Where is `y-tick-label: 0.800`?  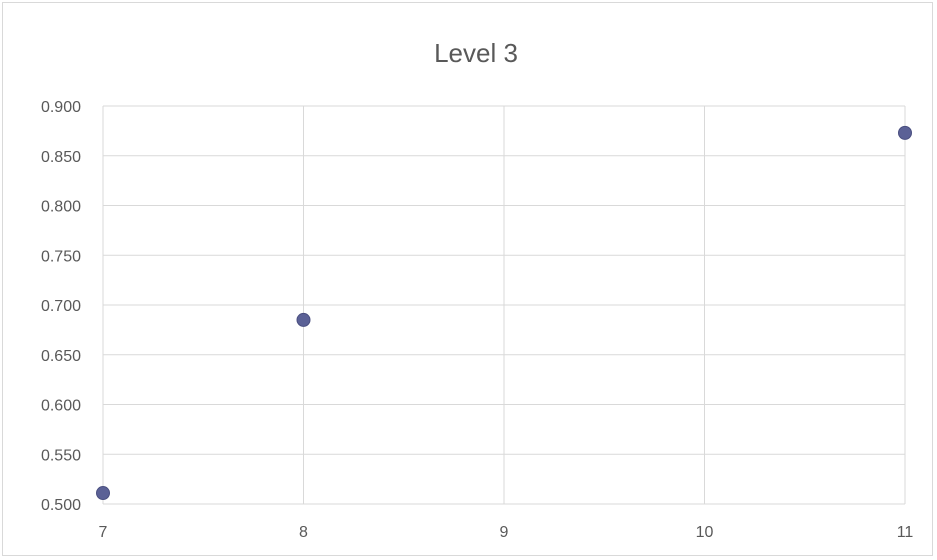
y-tick-label: 0.800 is located at coordinates (61, 207).